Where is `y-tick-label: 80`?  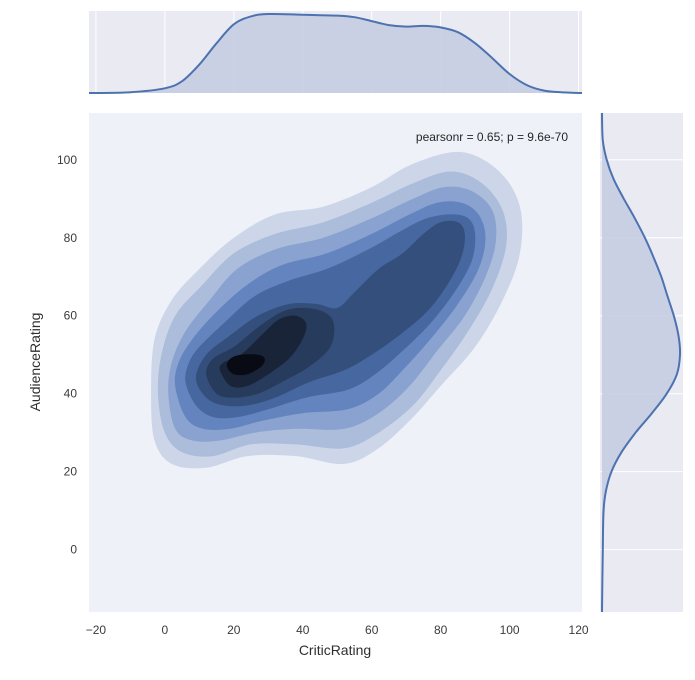
y-tick-label: 80 is located at coordinates (71, 238).